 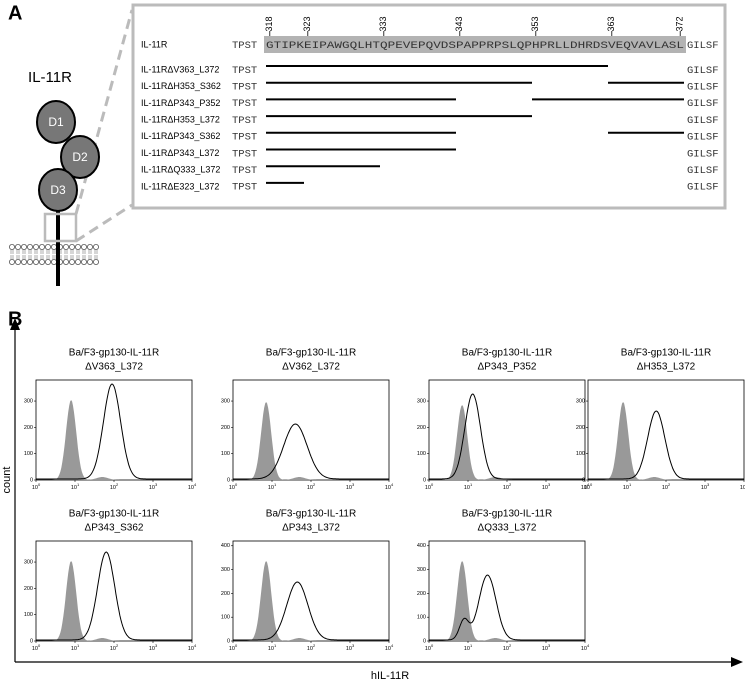 I want to click on tick-exponent: 4, so click(x=588, y=645).